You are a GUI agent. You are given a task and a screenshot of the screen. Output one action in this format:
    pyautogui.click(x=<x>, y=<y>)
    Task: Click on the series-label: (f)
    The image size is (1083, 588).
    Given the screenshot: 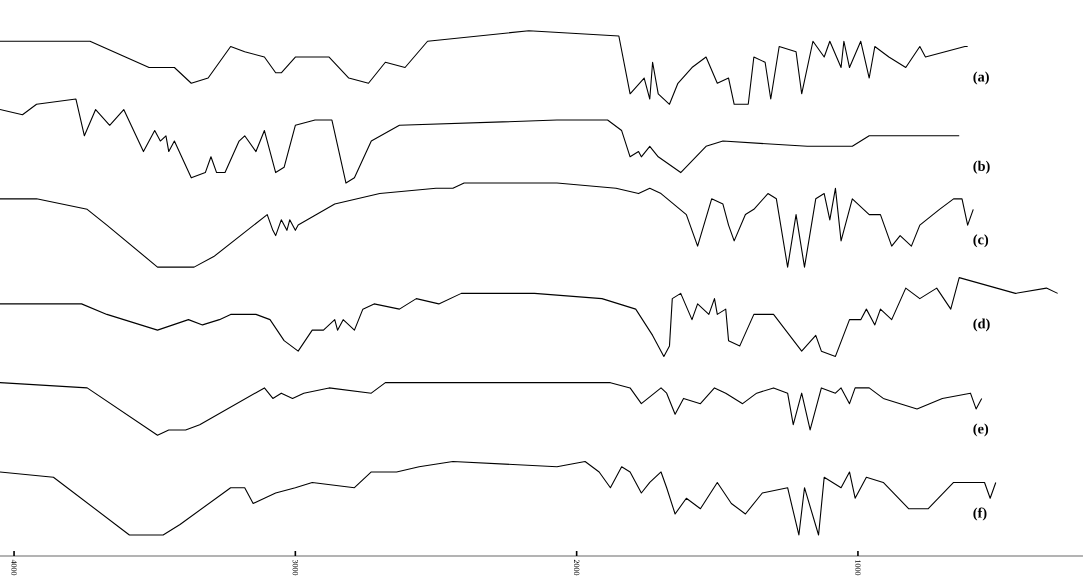 What is the action you would take?
    pyautogui.click(x=980, y=514)
    